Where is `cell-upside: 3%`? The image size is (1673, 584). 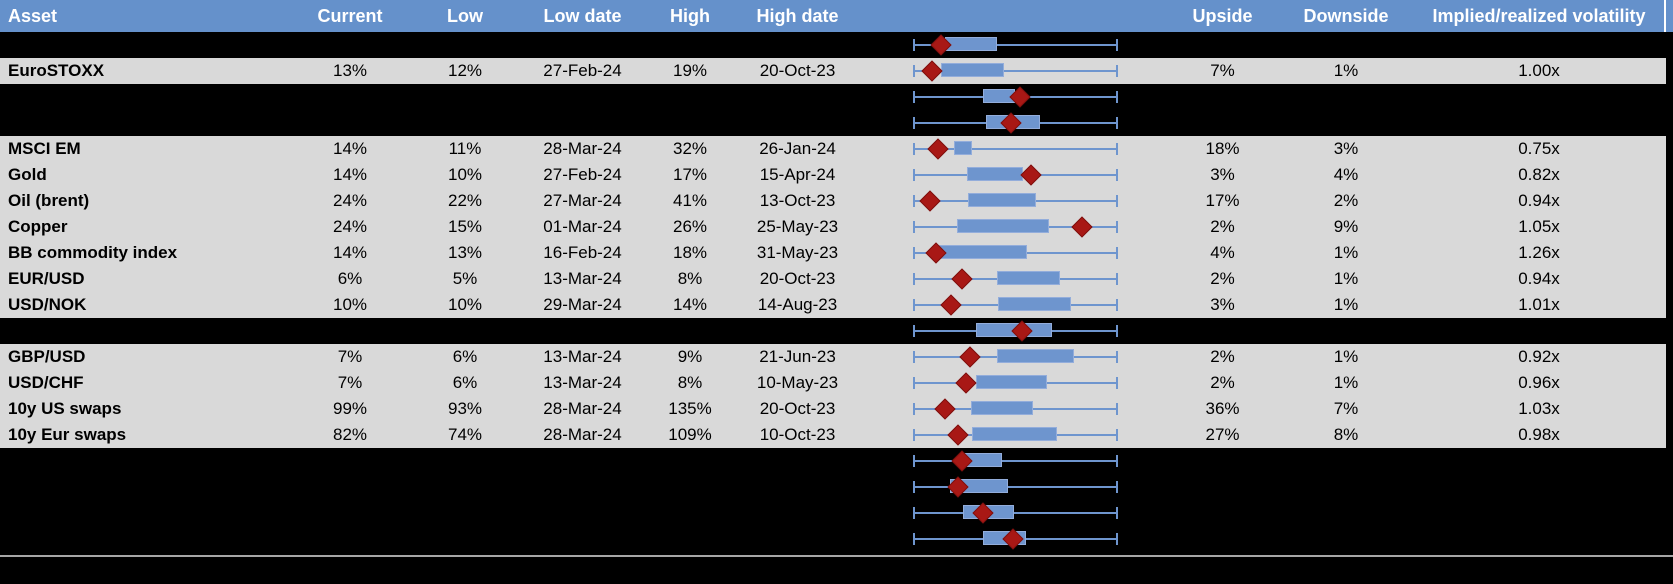
cell-upside: 3% is located at coordinates (1222, 304).